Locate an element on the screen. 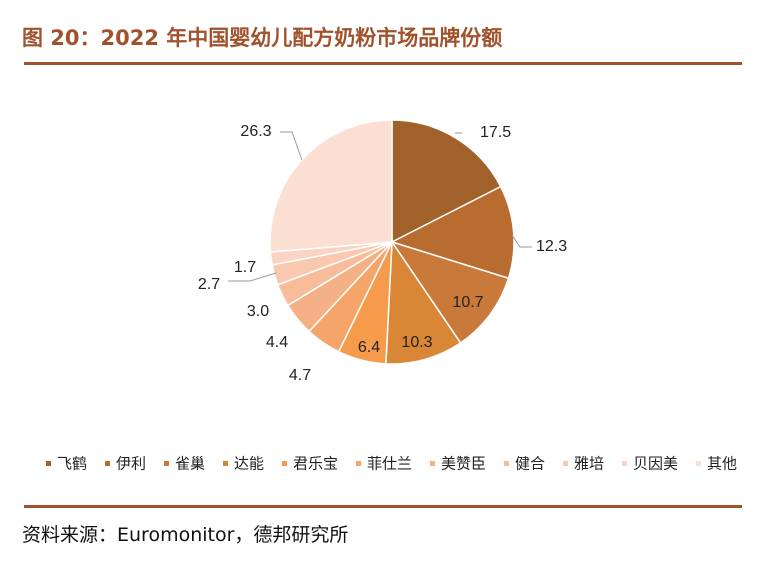 The image size is (760, 562). data-label-4: 10.3 is located at coordinates (416, 342).